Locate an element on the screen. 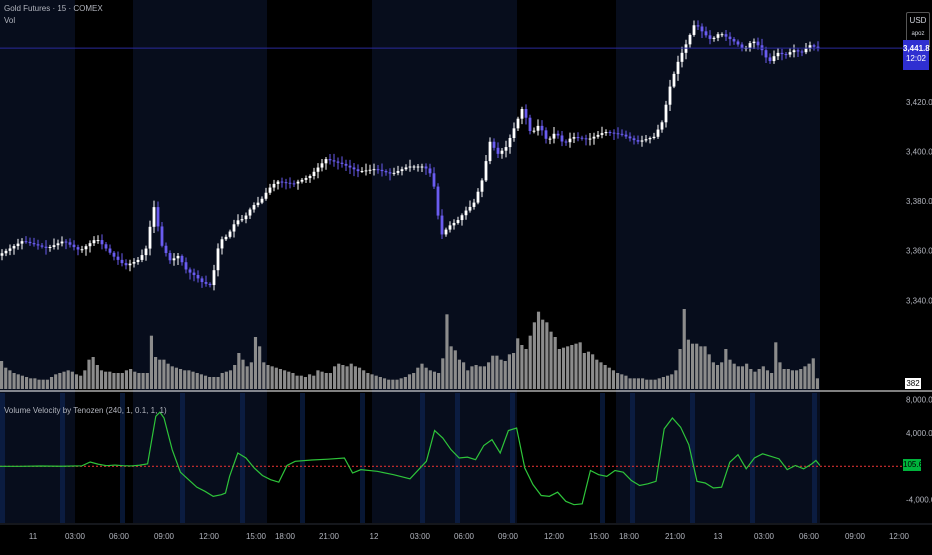 The image size is (932, 555). oscillator-axis-label: 8,000.0 is located at coordinates (919, 400).